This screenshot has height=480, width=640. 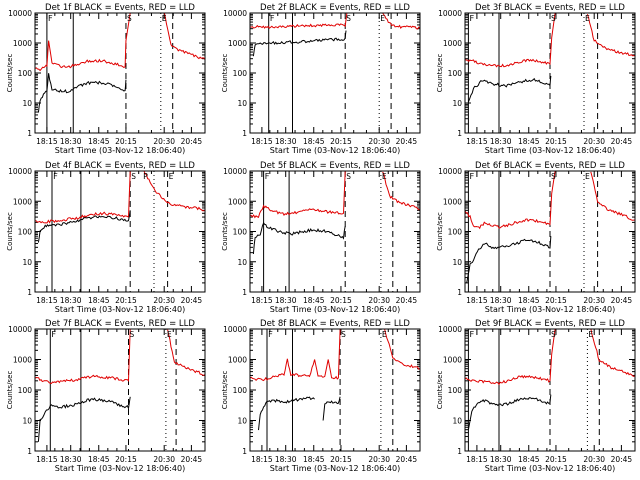 I want to click on panel-title: Det 3f BLACK = Events, RED = LLD, so click(x=550, y=8).